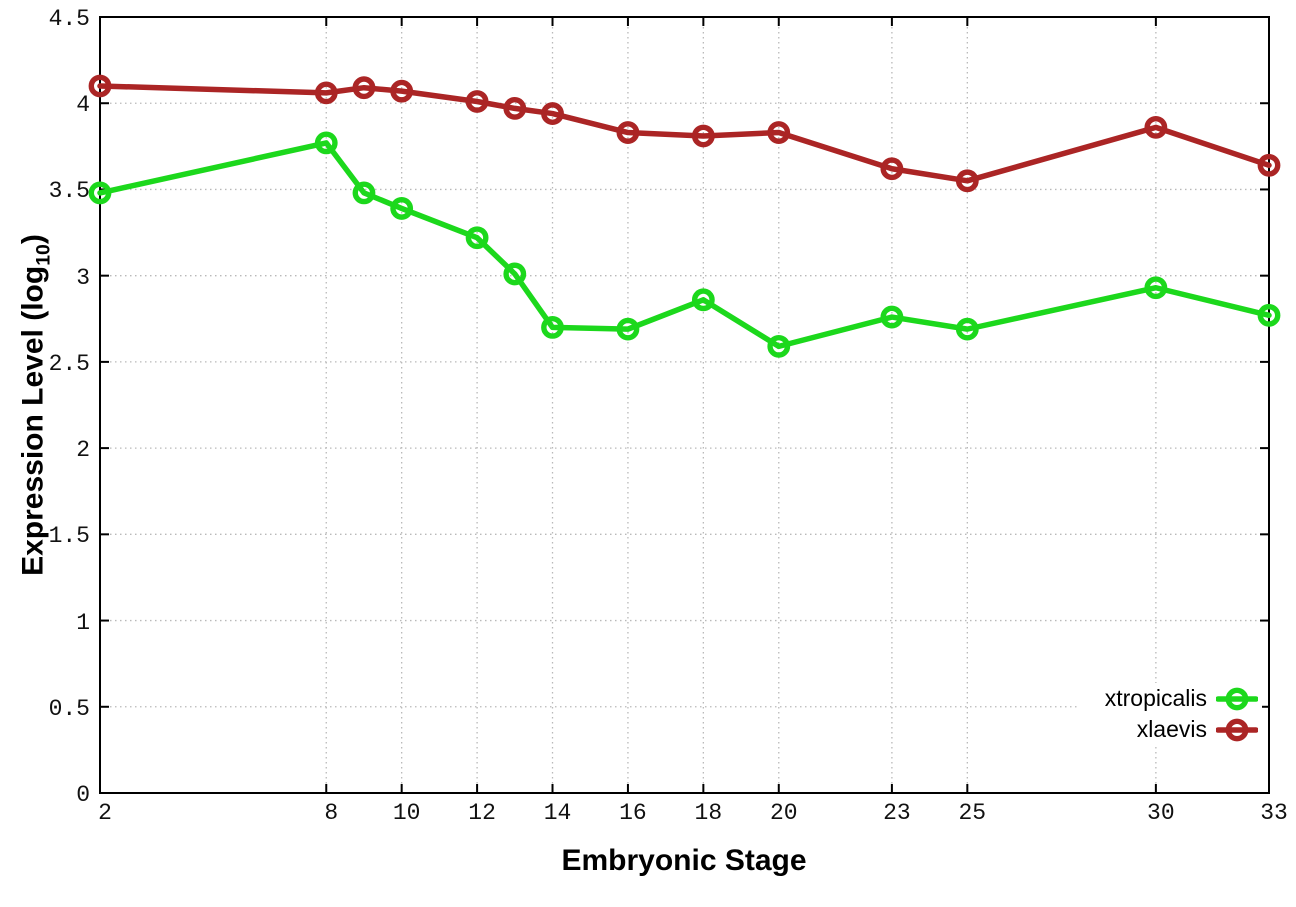 The height and width of the screenshot is (907, 1296). I want to click on legend-item-xlaevis: xlaevis, so click(1171, 729).